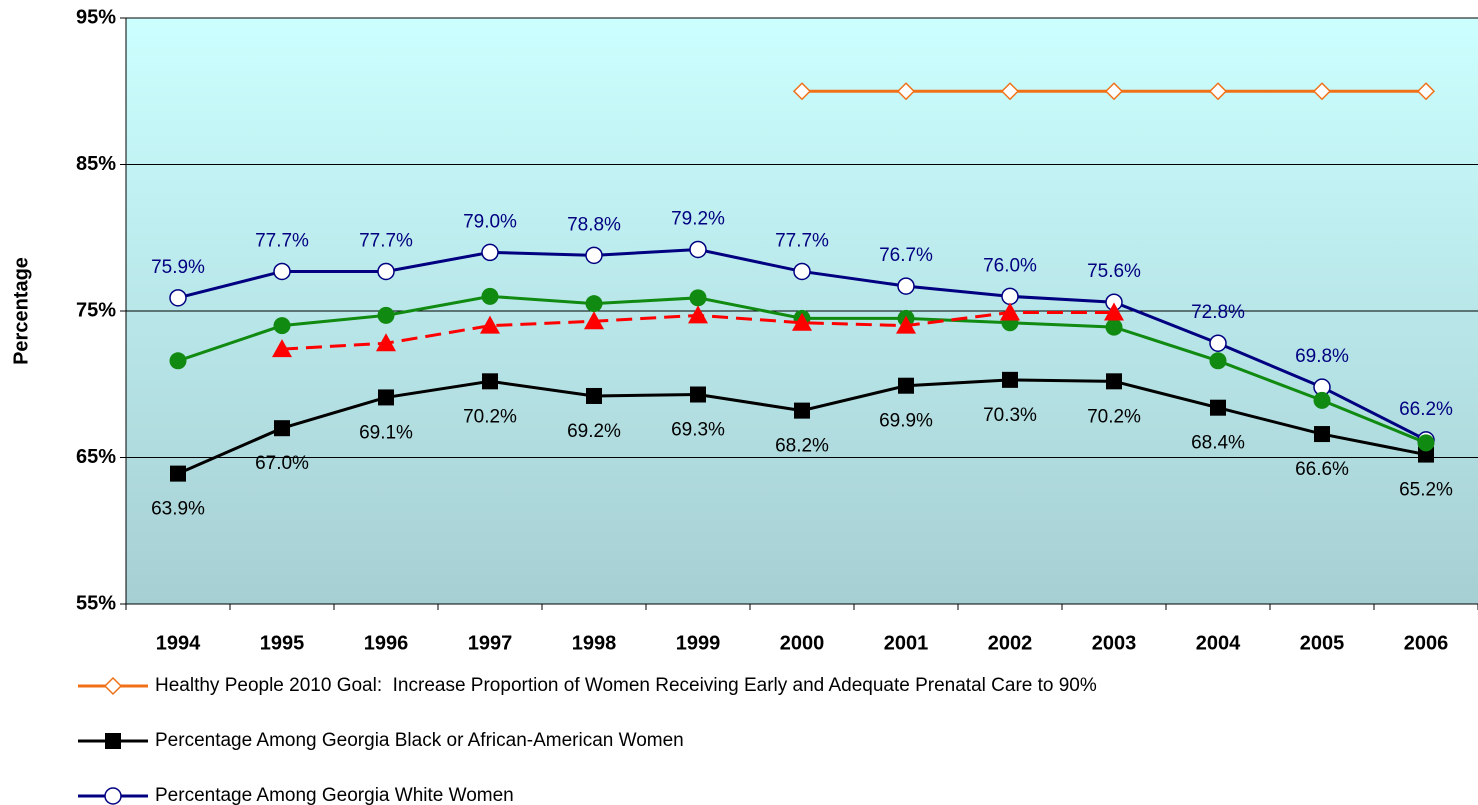  I want to click on x-tick-label: 2004, so click(1218, 643).